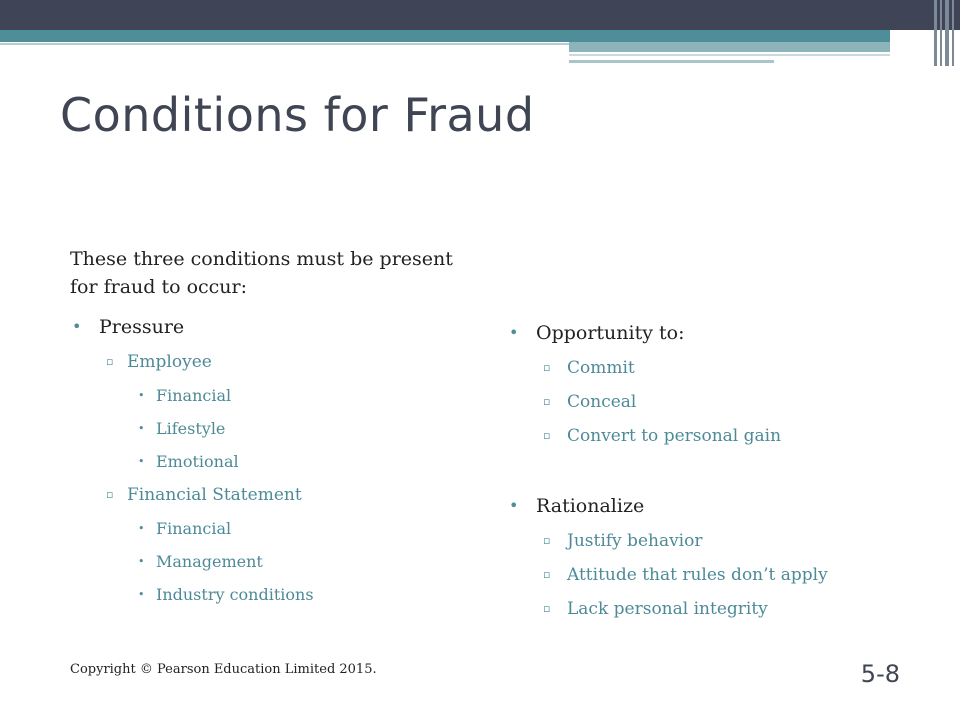  What do you see at coordinates (445, 36) in the screenshot?
I see `teal-accent-bar` at bounding box center [445, 36].